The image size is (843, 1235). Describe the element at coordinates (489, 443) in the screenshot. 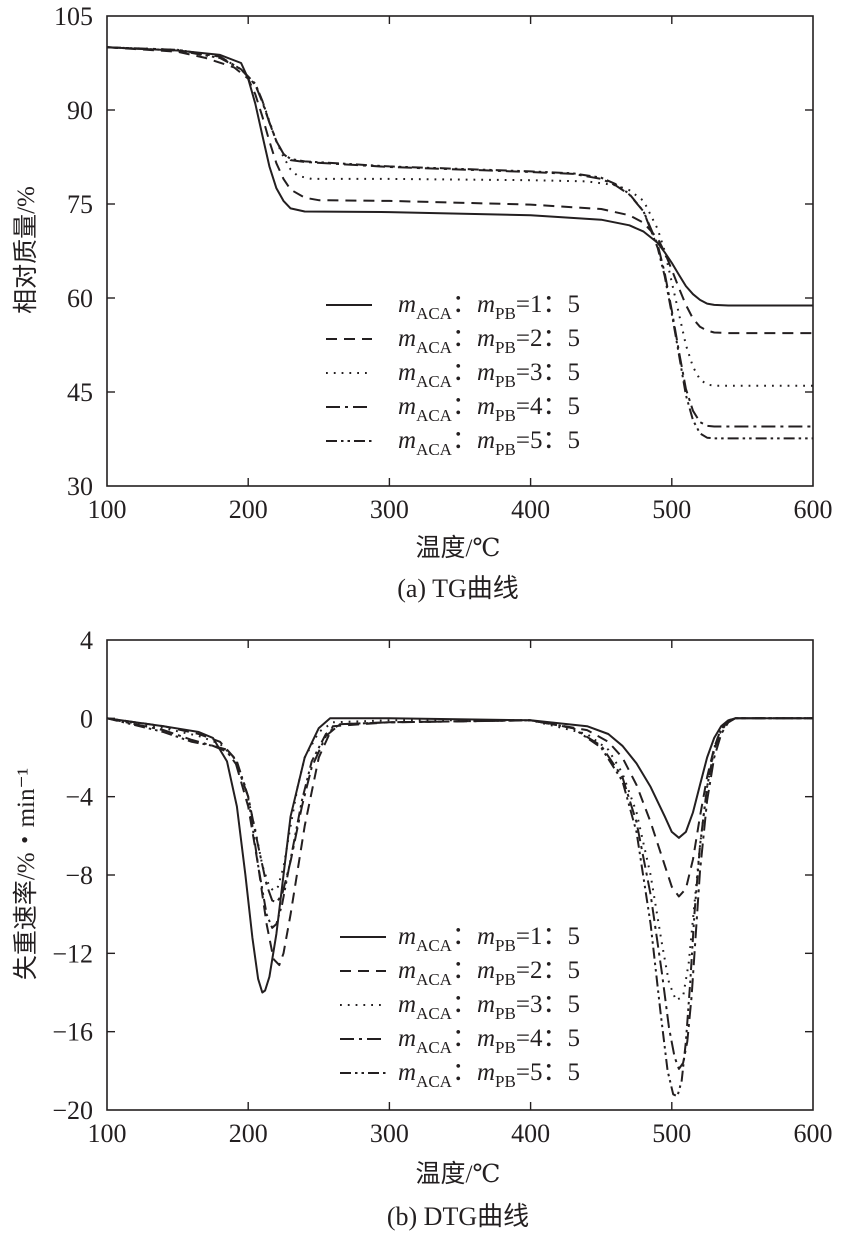

I see `tg-legend-label: mACA：mPB=5：5` at that location.